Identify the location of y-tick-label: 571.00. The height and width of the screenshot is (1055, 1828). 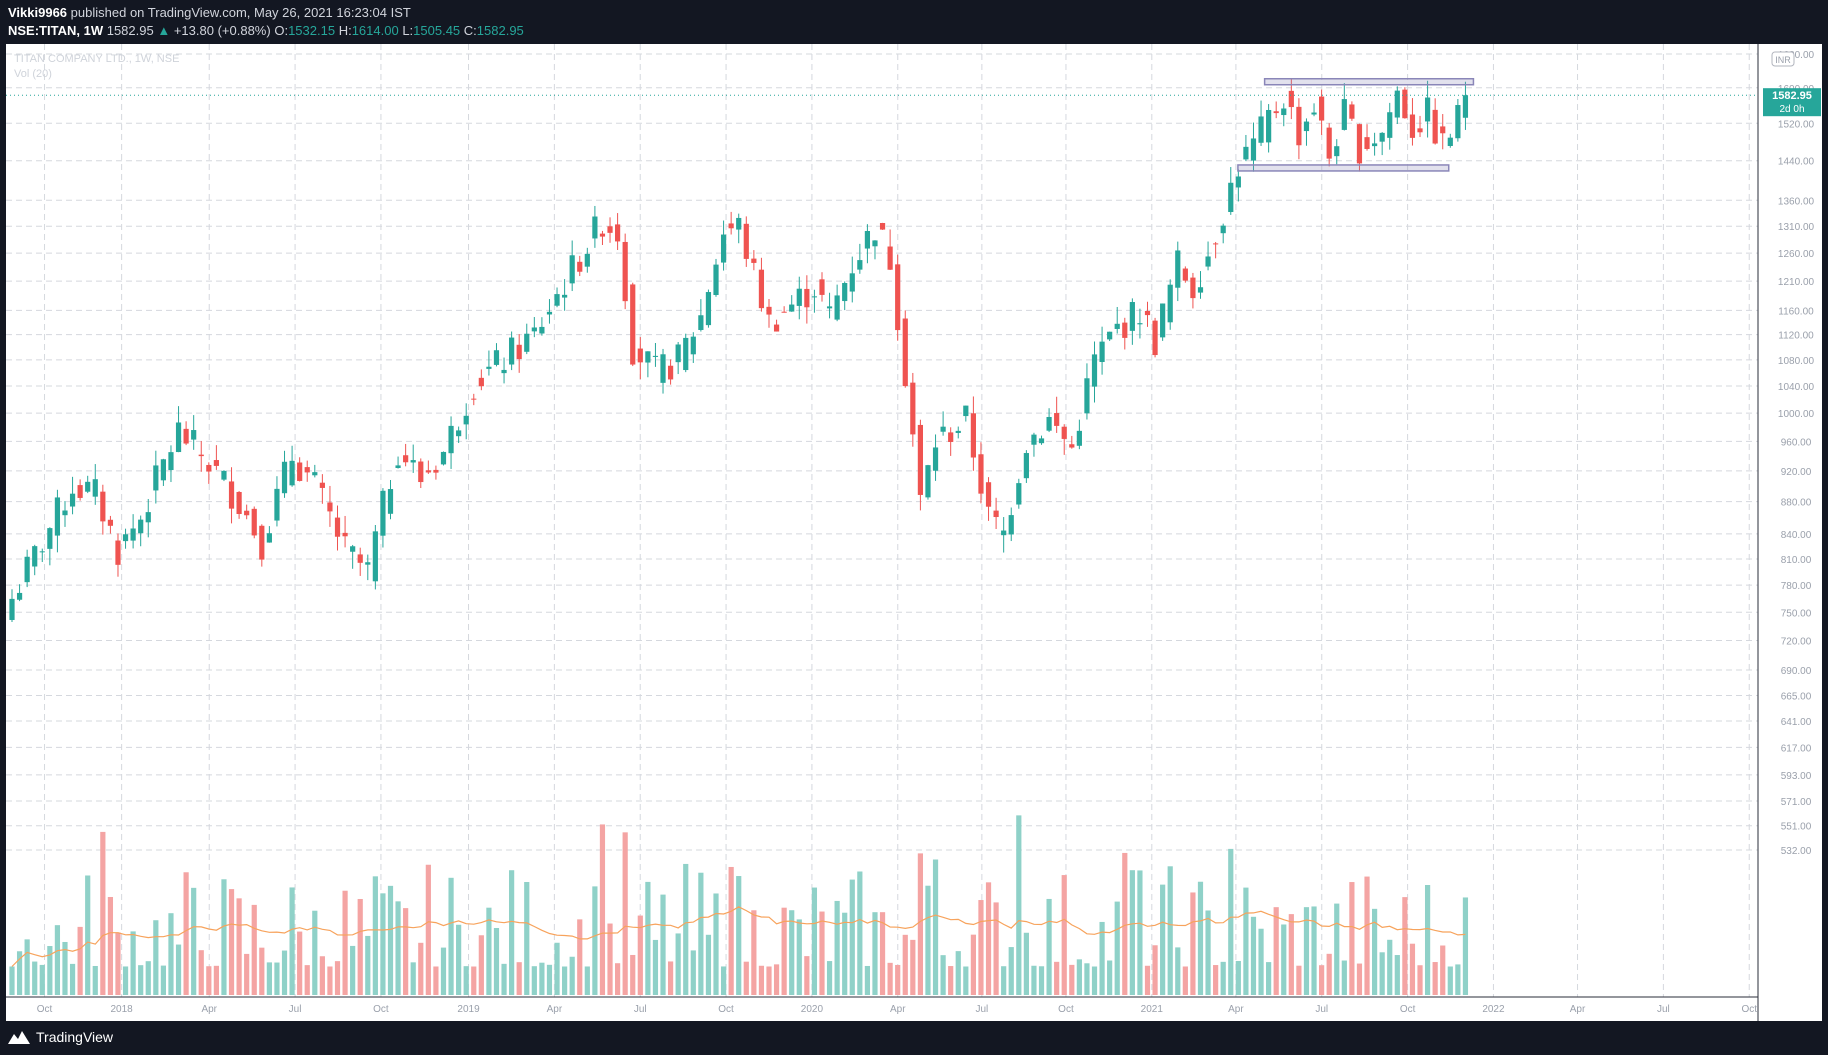
(1796, 802).